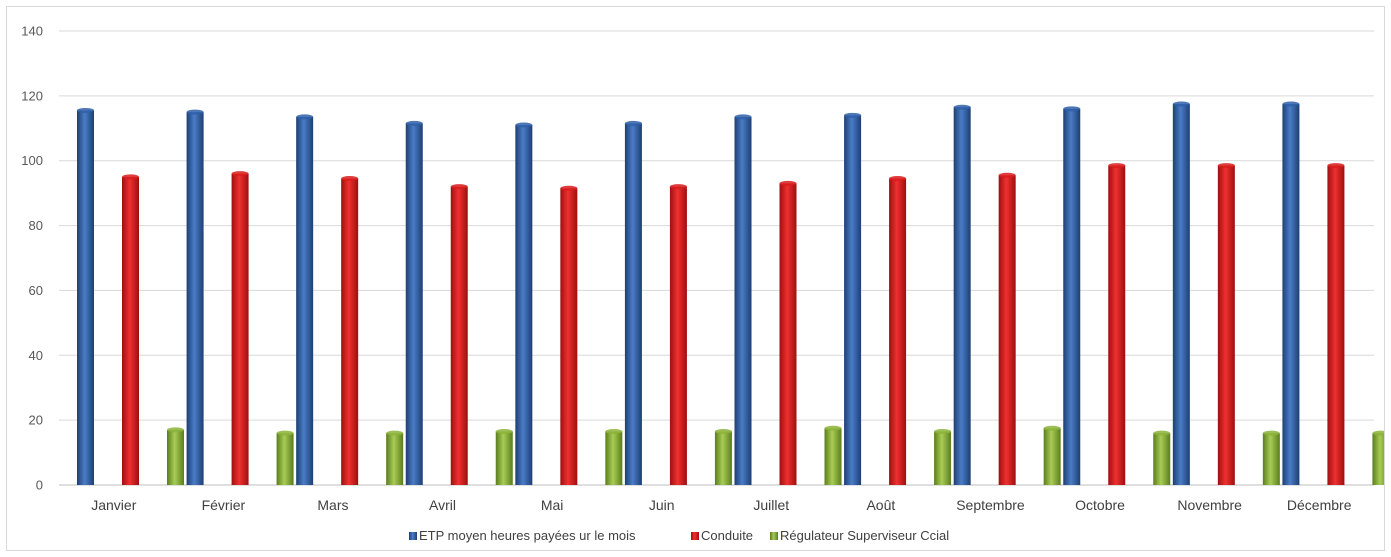 This screenshot has width=1391, height=557. I want to click on x-category-label: Mars, so click(332, 505).